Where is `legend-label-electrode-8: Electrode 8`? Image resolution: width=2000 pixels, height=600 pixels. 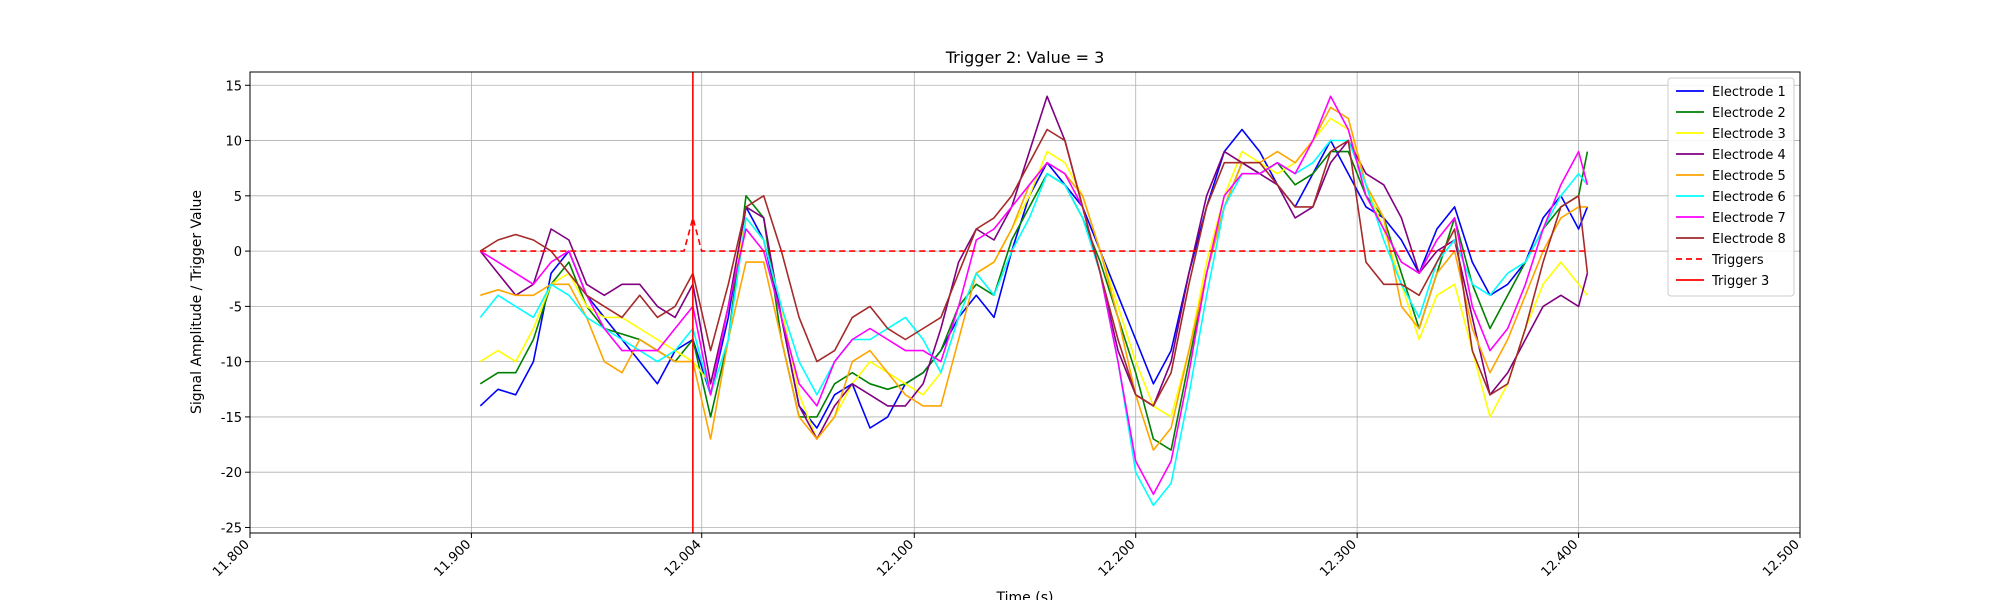
legend-label-electrode-8: Electrode 8 is located at coordinates (1749, 239).